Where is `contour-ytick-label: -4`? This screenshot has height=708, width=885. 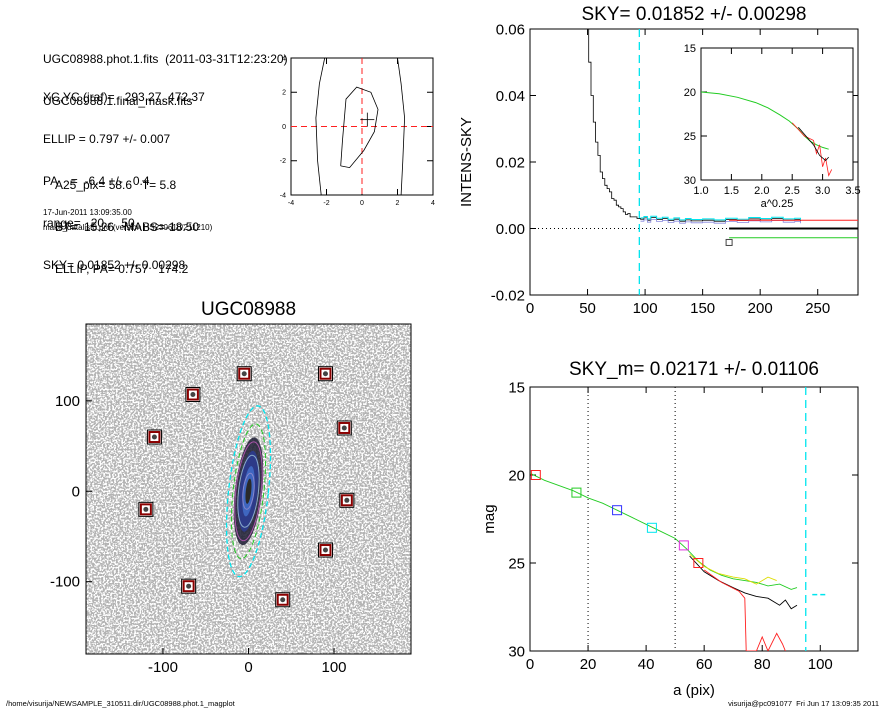 contour-ytick-label: -4 is located at coordinates (283, 195).